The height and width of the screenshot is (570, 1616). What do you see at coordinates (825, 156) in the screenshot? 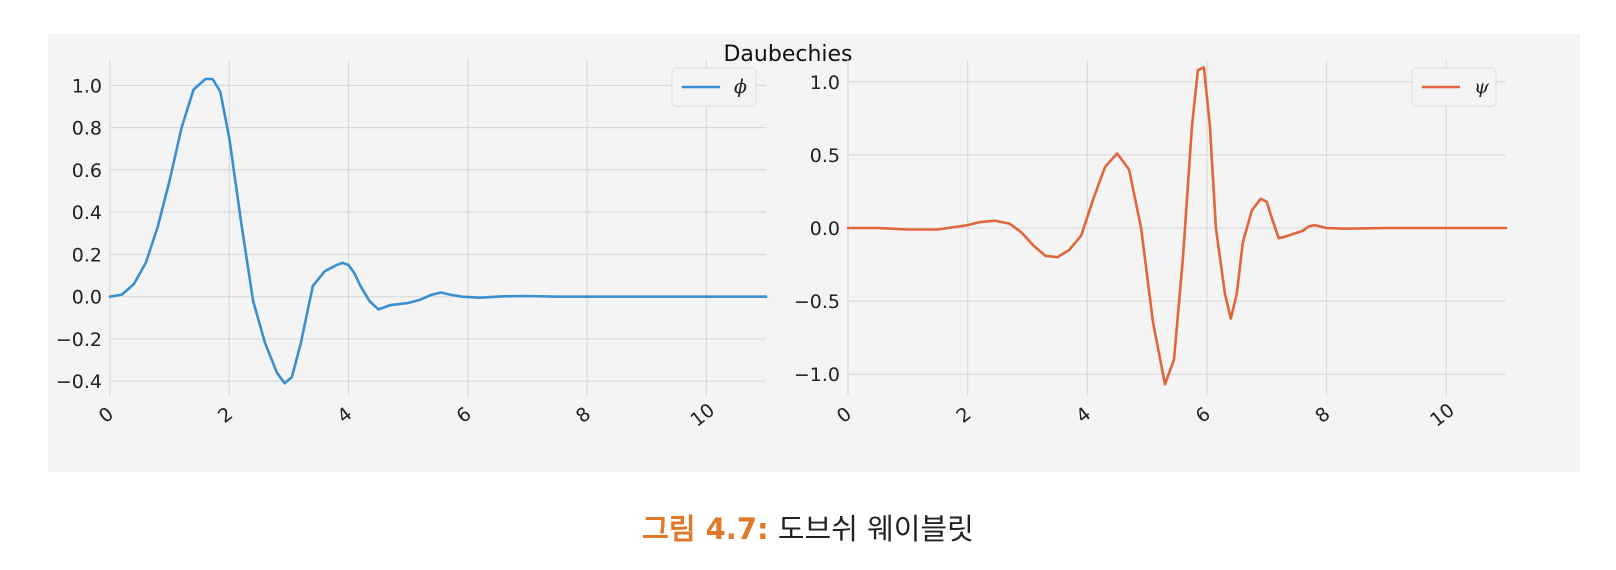
I see `y-tick-label: 0.5` at bounding box center [825, 156].